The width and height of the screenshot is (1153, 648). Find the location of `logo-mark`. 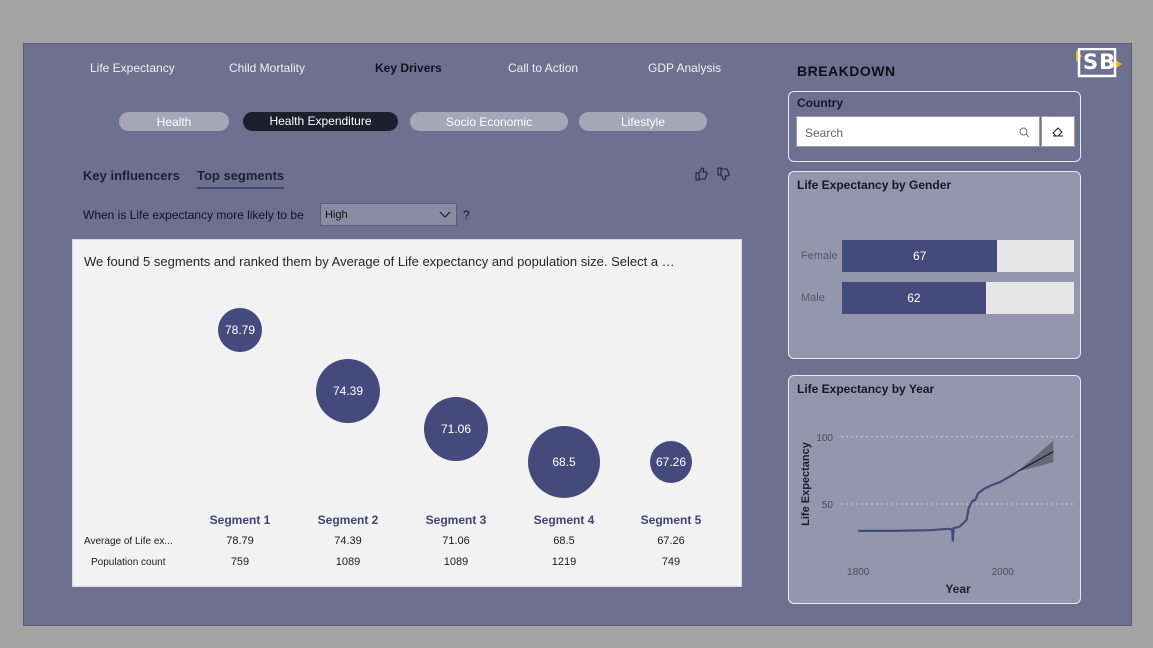

logo-mark is located at coordinates (1099, 62).